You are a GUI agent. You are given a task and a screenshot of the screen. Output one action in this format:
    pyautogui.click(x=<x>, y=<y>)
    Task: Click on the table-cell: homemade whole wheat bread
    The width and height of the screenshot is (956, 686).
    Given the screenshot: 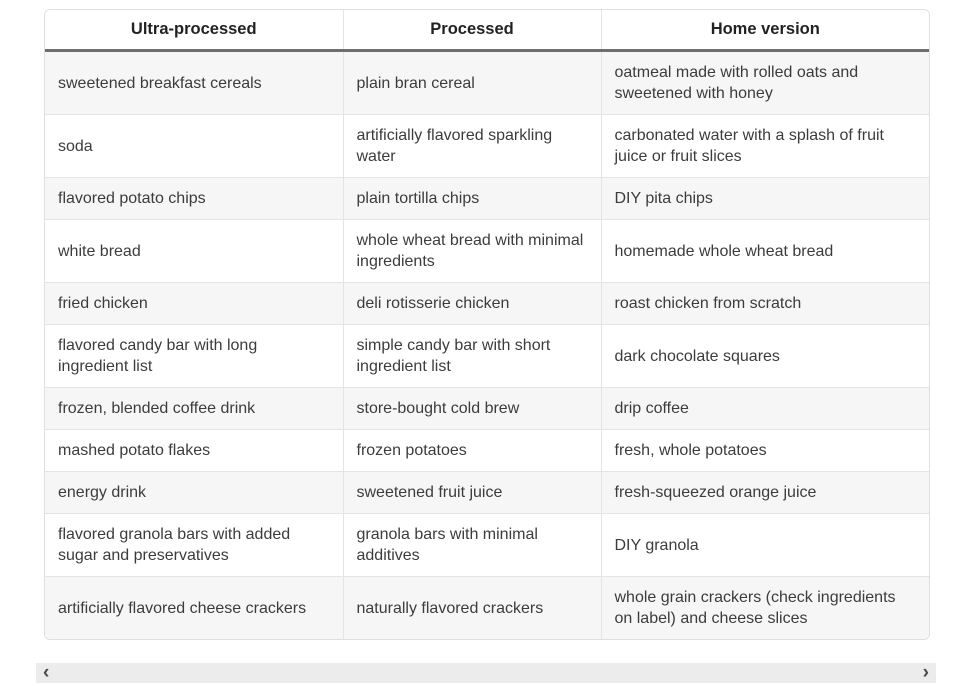 What is the action you would take?
    pyautogui.click(x=764, y=251)
    